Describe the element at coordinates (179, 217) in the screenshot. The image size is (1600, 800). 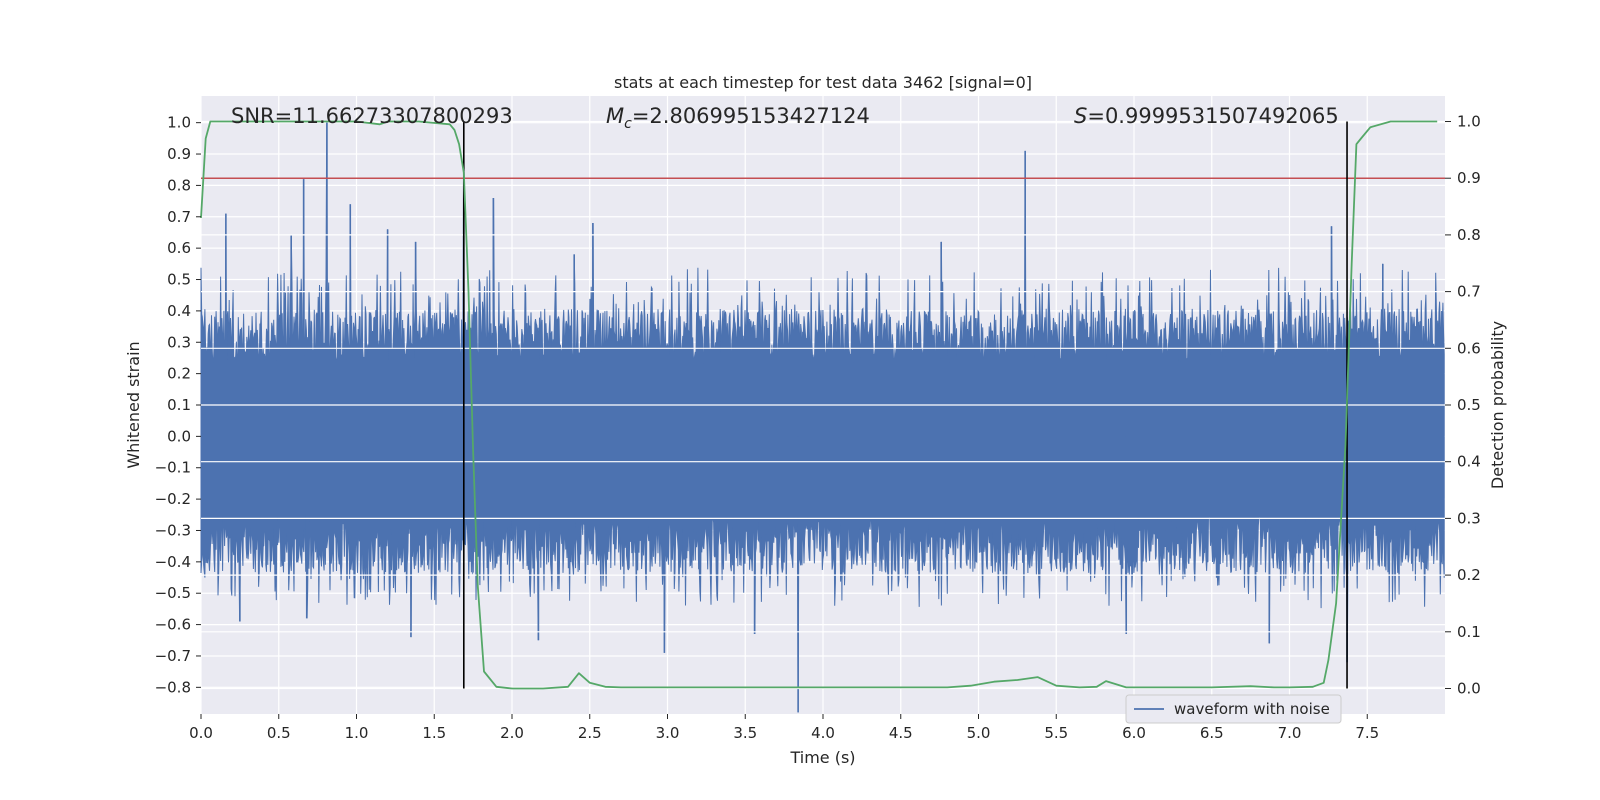
I see `y-tick-label-left: 0.7` at that location.